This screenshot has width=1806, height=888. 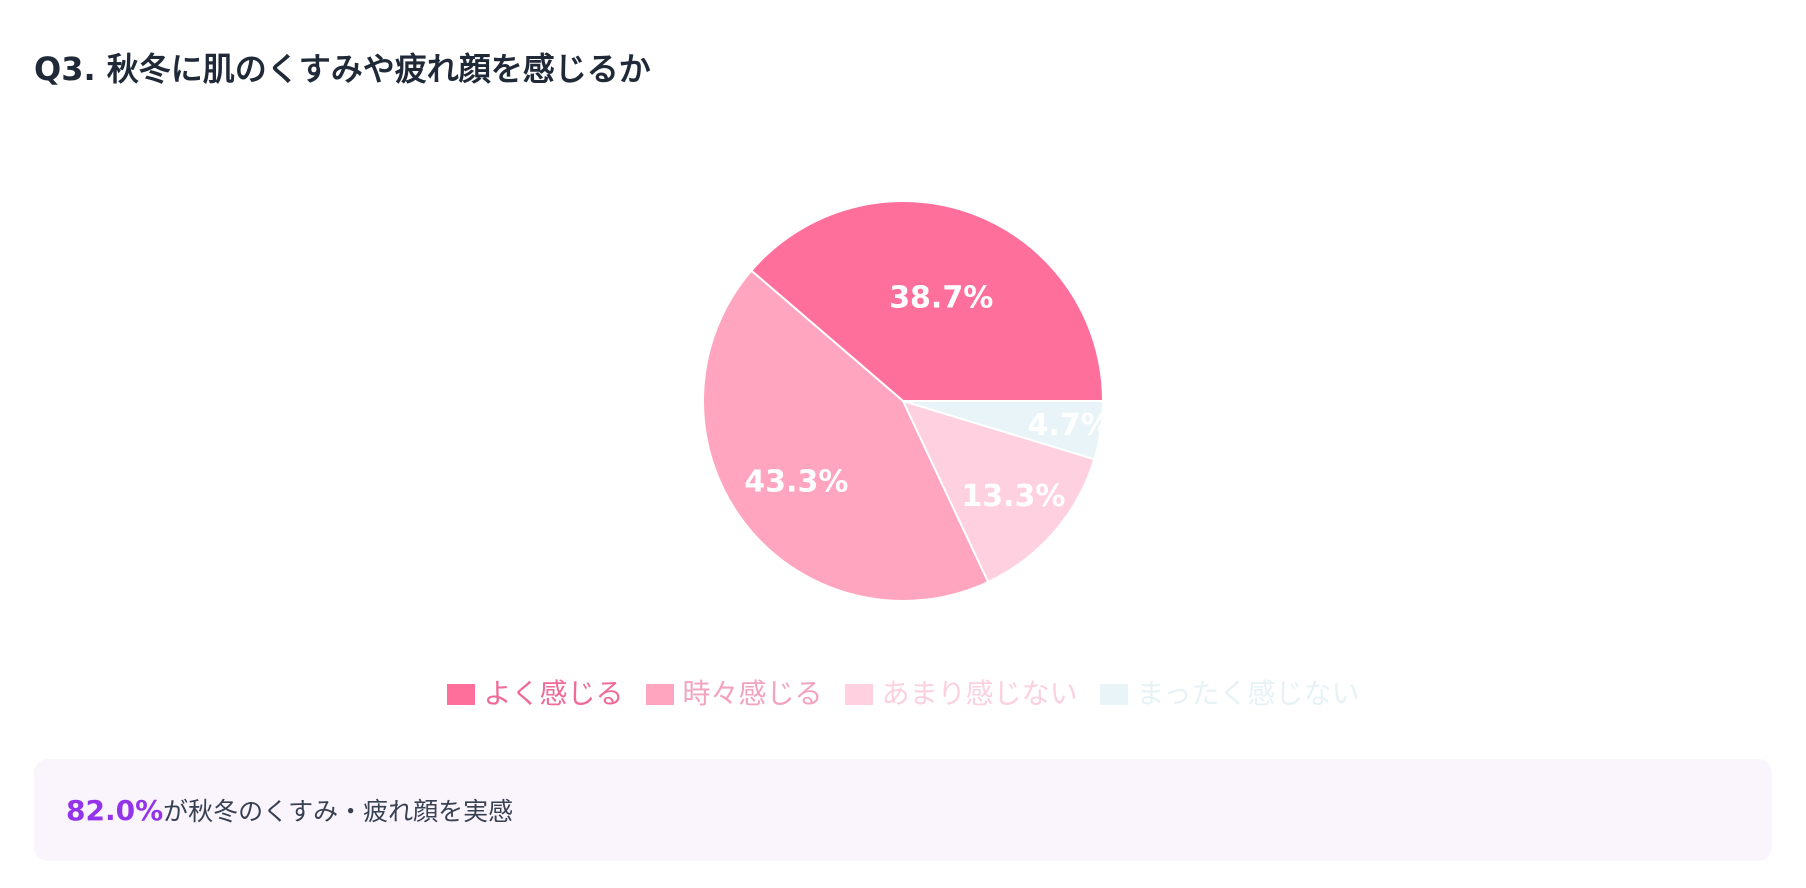 I want to click on summary-highlight-value: 82.0%, so click(x=115, y=810).